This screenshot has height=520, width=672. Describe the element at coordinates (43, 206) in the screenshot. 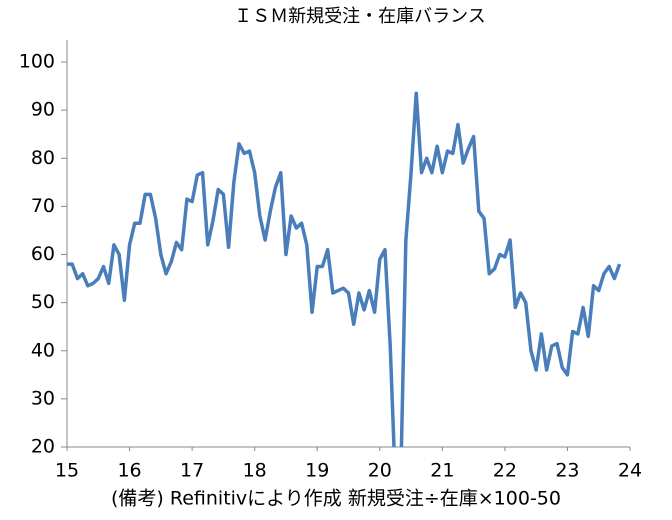

I see `y-tick-label: 70` at that location.